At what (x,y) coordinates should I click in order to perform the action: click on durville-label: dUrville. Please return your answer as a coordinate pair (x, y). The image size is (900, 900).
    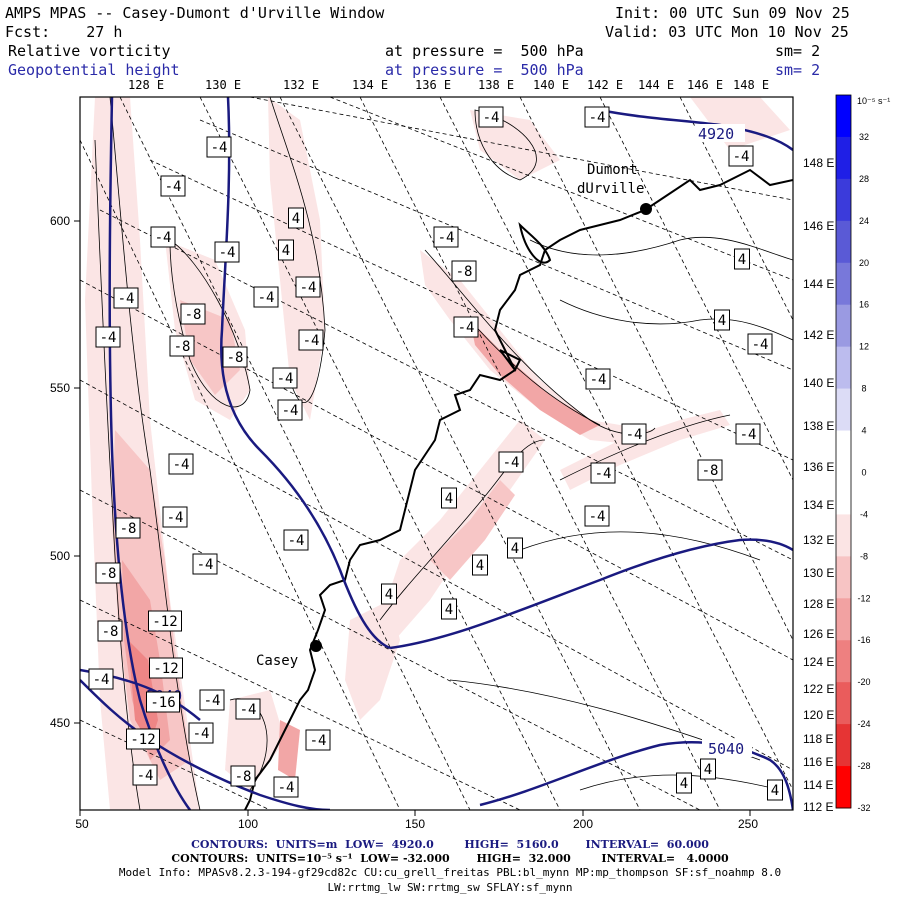
    Looking at the image, I should click on (610, 189).